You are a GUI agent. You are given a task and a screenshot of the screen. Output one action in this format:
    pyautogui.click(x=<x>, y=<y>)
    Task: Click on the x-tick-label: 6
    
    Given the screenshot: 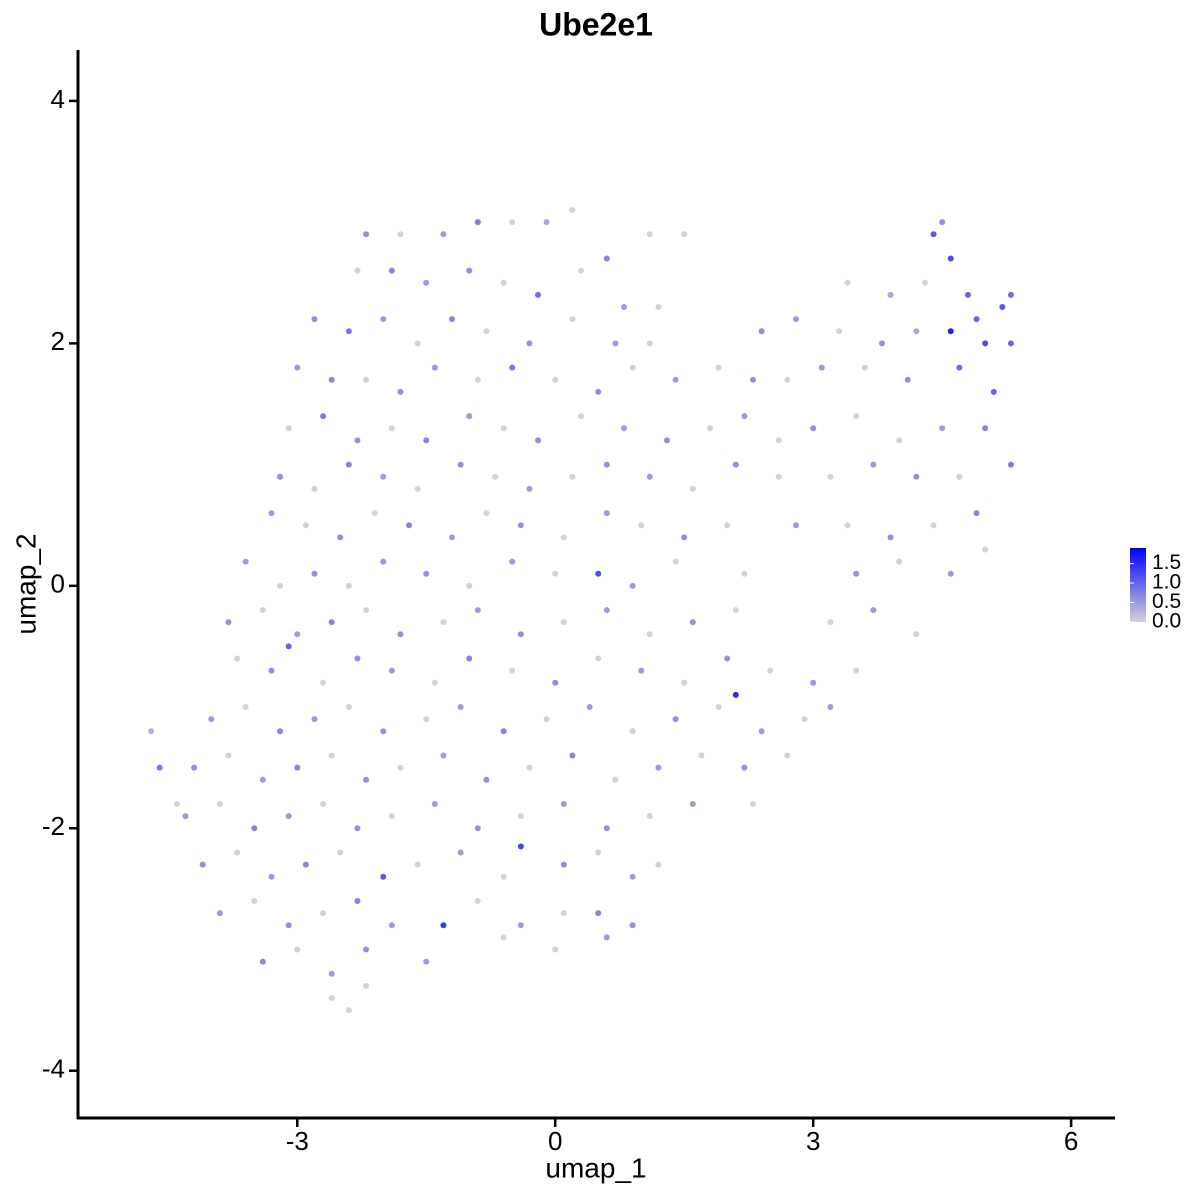 What is the action you would take?
    pyautogui.click(x=1071, y=1141)
    